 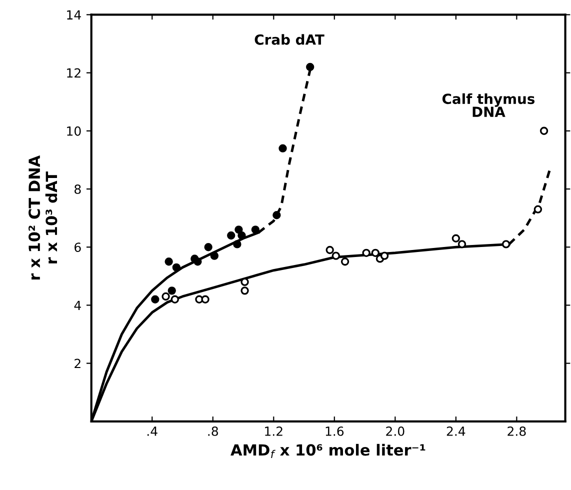 What do you see at coordinates (395, 431) in the screenshot?
I see `x-tick-label: 2.0` at bounding box center [395, 431].